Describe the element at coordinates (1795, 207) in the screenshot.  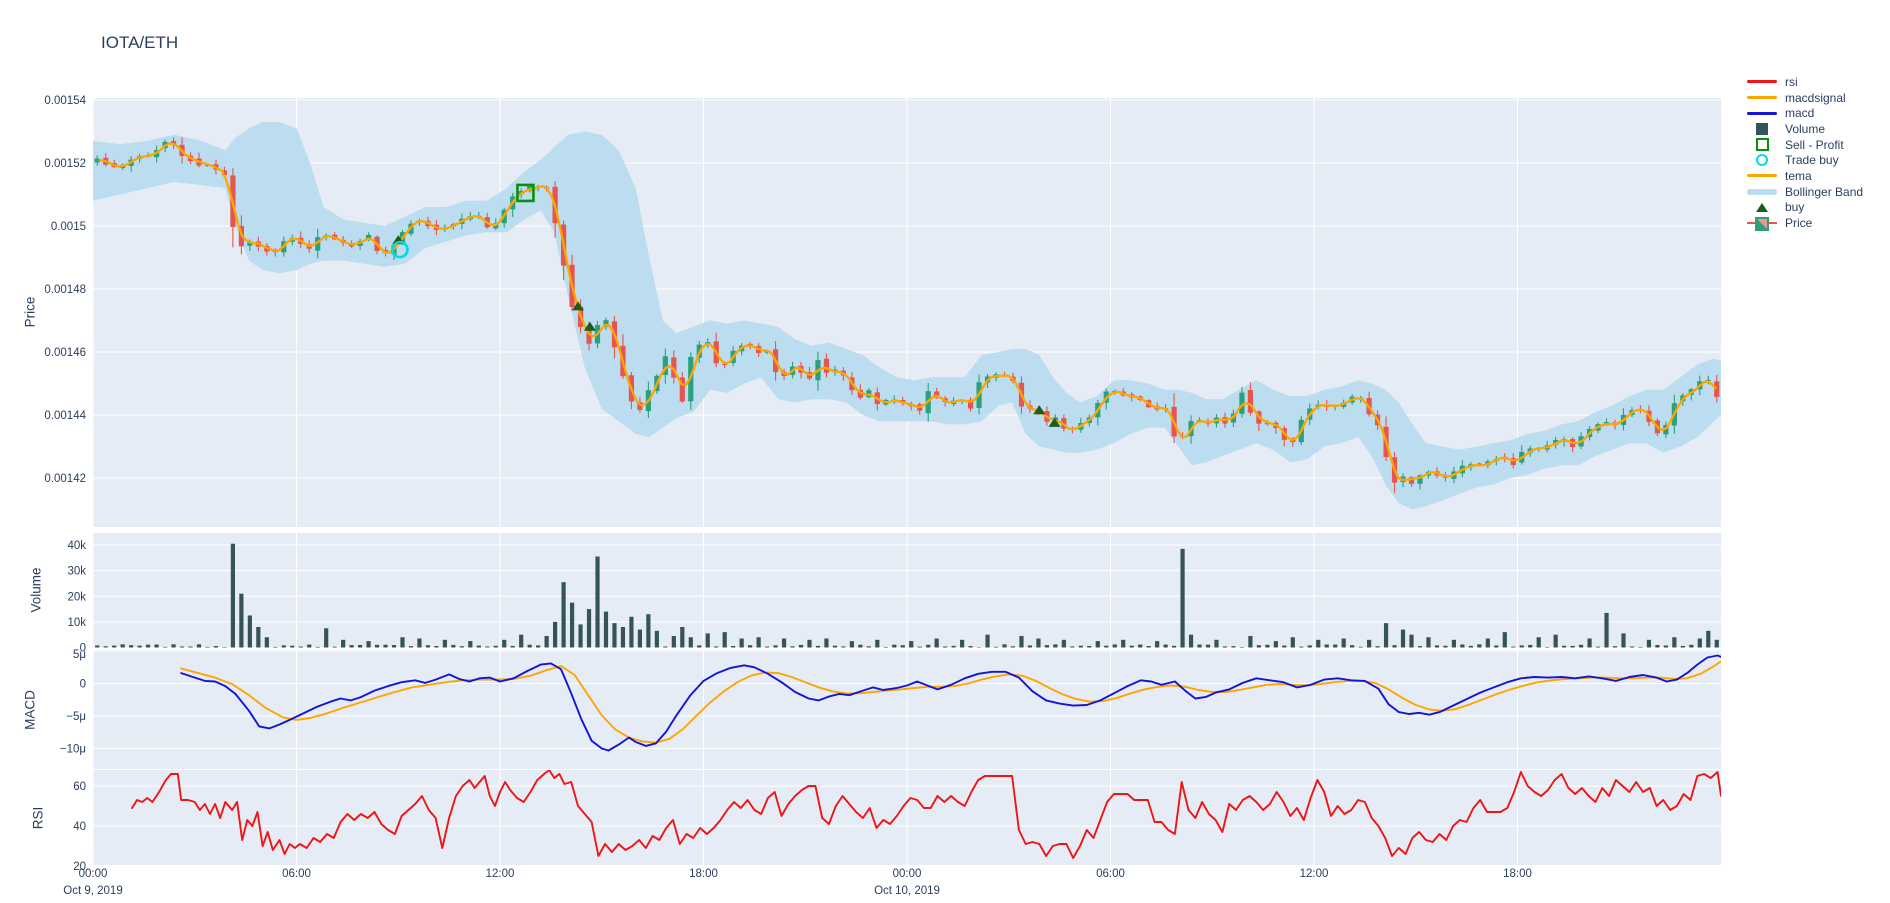
I see `legend-label: buy` at that location.